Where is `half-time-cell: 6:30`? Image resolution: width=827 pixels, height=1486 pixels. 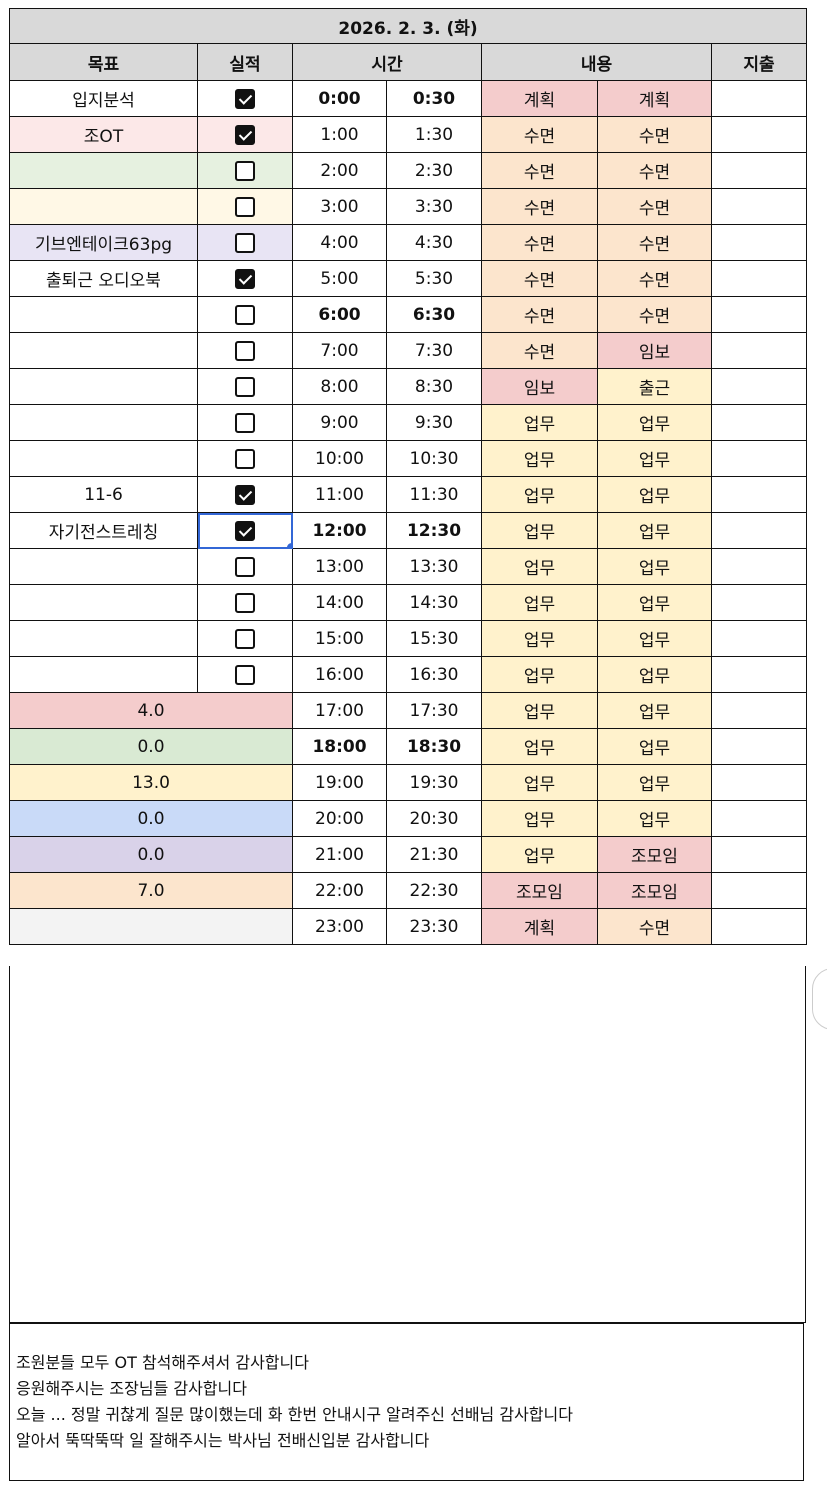
half-time-cell: 6:30 is located at coordinates (434, 314).